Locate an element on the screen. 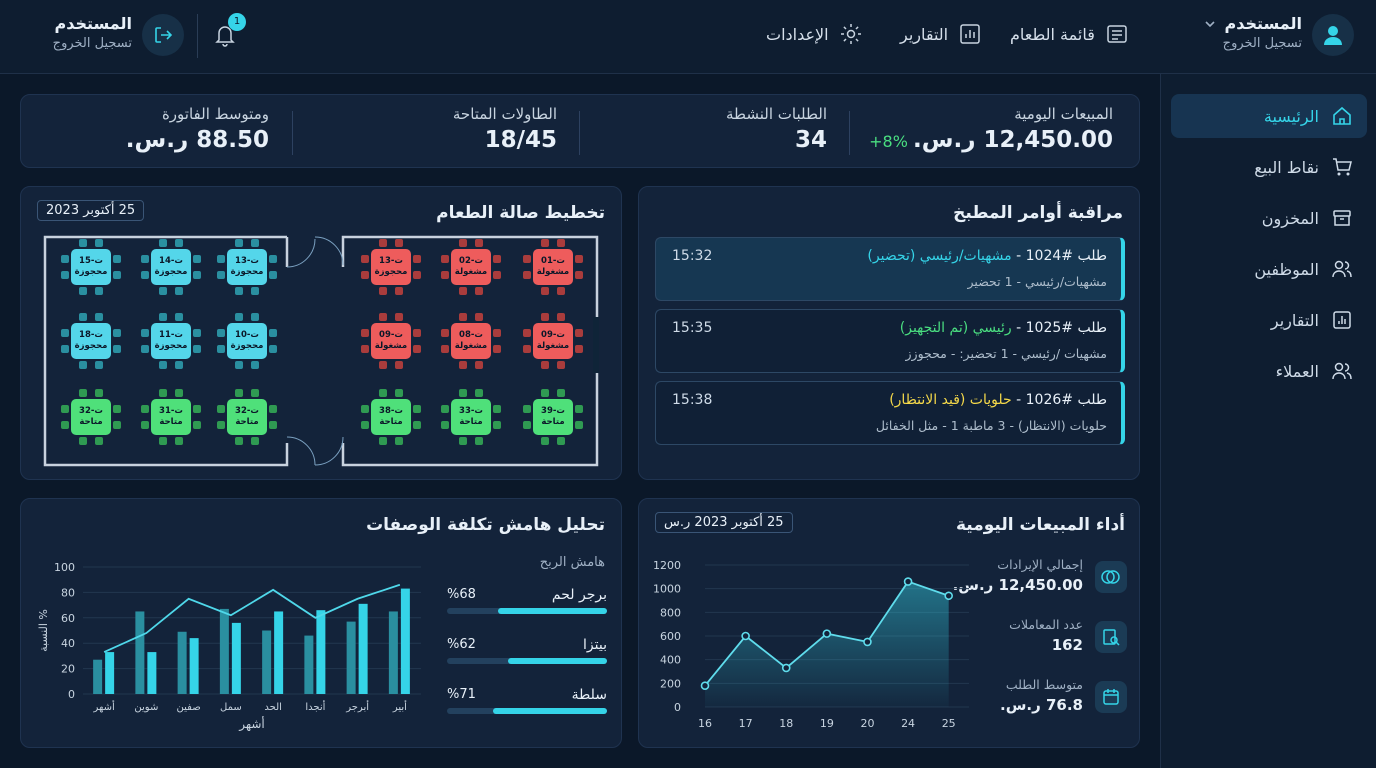  nav-menu: قائمة الطعام is located at coordinates (1069, 34).